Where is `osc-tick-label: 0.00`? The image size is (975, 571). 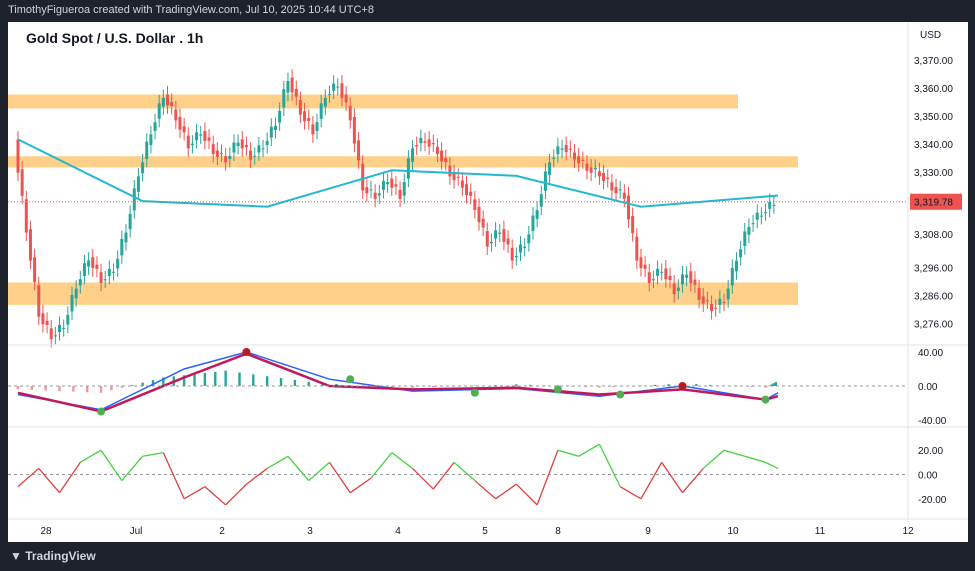
osc-tick-label: 0.00 is located at coordinates (928, 476).